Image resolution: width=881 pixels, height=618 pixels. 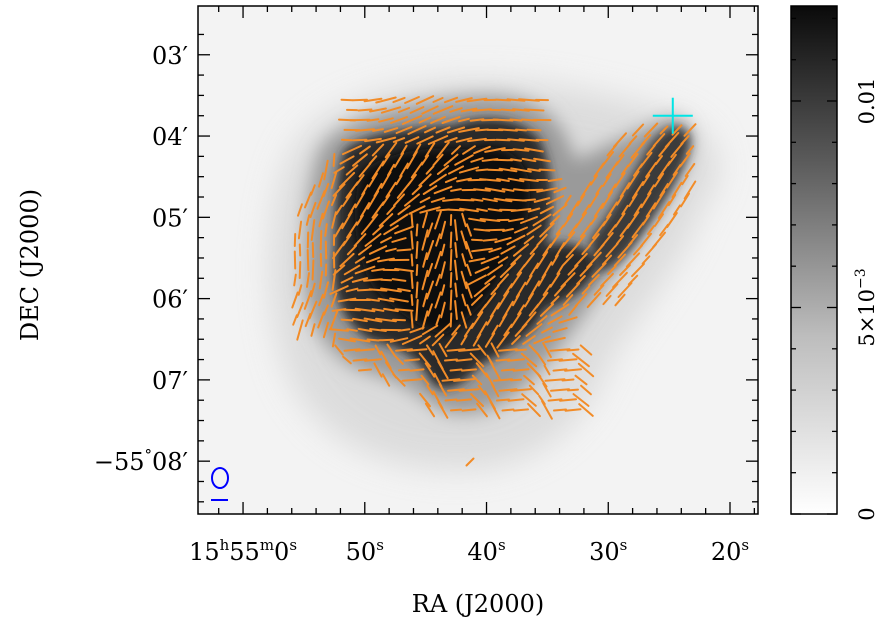 I want to click on y-axis-title: DEC (J2000), so click(x=30, y=265).